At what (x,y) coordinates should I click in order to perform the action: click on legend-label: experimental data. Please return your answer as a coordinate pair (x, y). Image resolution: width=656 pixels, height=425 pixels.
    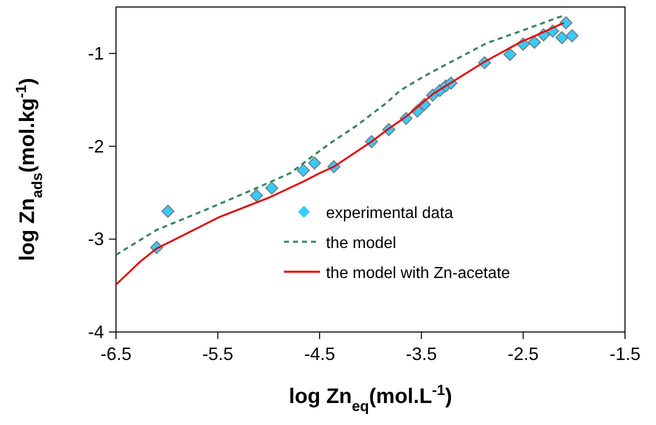
    Looking at the image, I should click on (390, 213).